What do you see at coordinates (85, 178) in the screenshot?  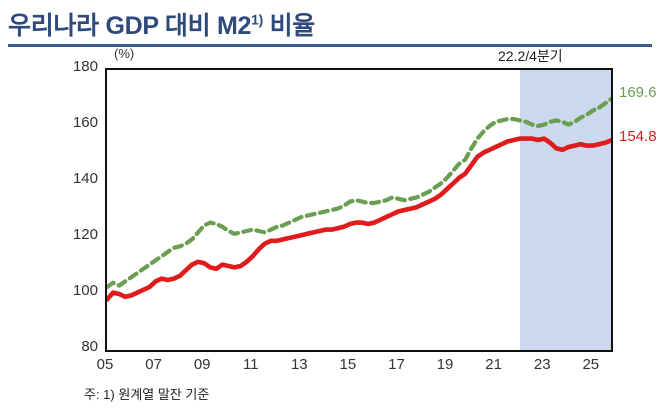 I see `y-axis-tick-140: 140` at bounding box center [85, 178].